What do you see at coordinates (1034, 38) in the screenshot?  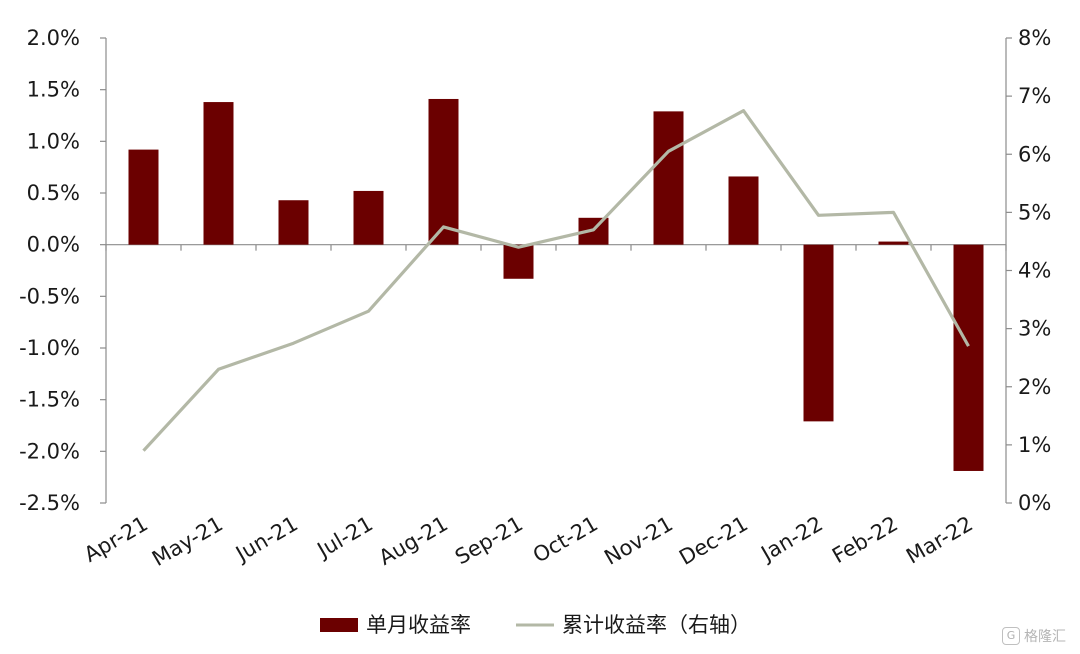 I see `right-tick-label: 8%` at bounding box center [1034, 38].